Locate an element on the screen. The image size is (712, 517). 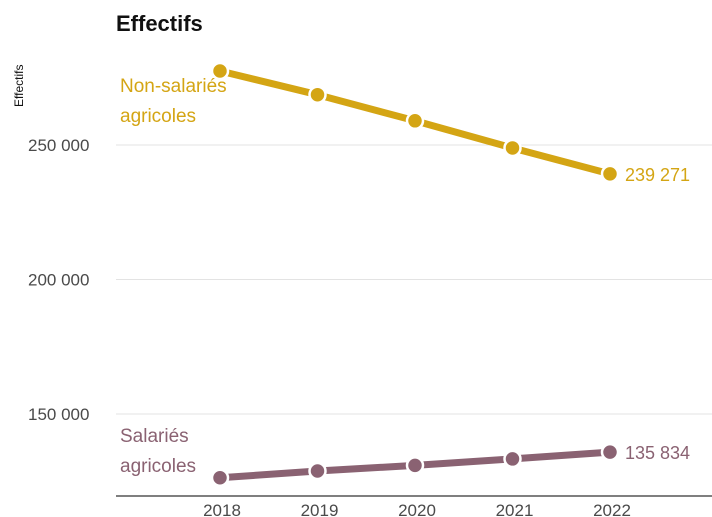
end-value-label-1: 135 834 is located at coordinates (657, 453).